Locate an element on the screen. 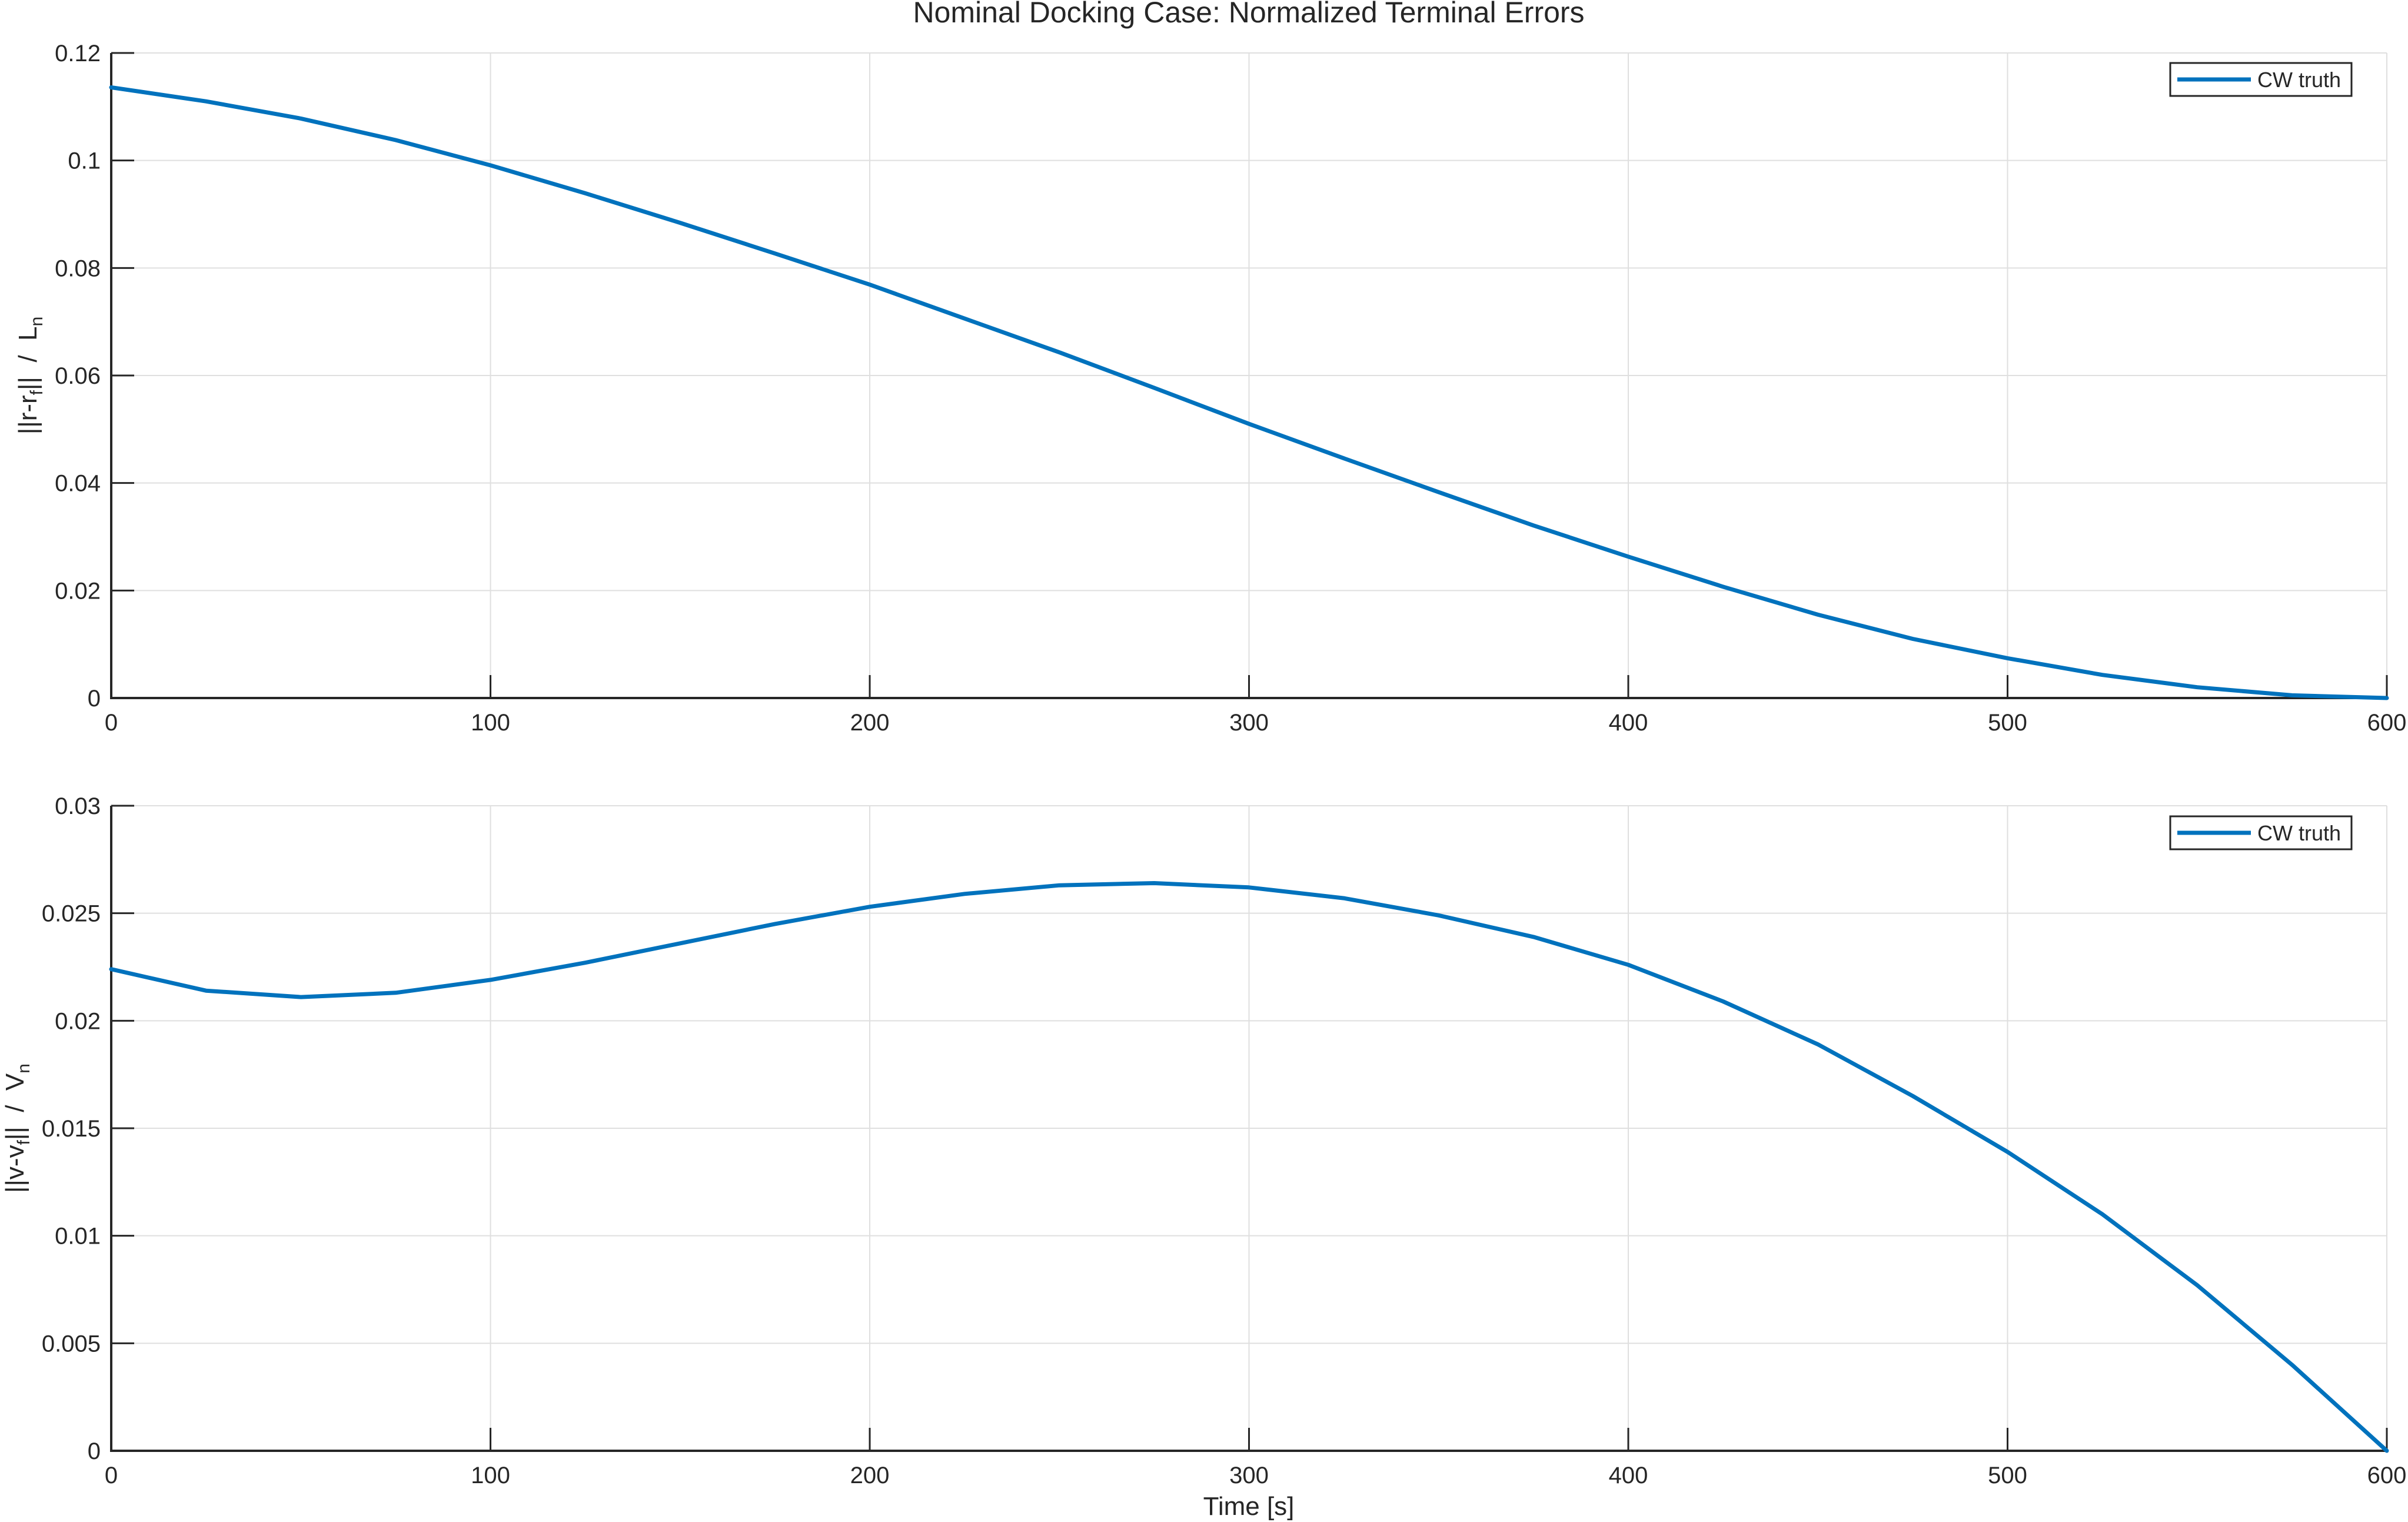 Image resolution: width=2408 pixels, height=1522 pixels. y-tick-label: 0.01 is located at coordinates (78, 1236).